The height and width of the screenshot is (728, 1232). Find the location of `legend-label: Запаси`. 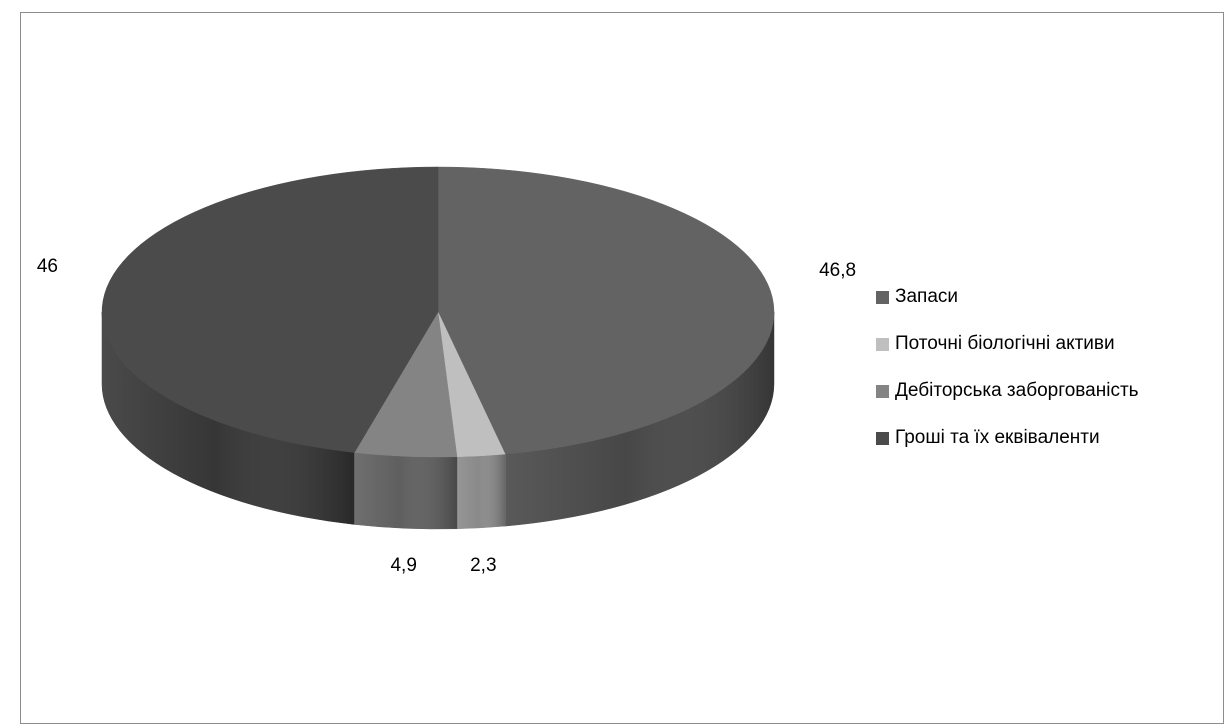

legend-label: Запаси is located at coordinates (927, 296).